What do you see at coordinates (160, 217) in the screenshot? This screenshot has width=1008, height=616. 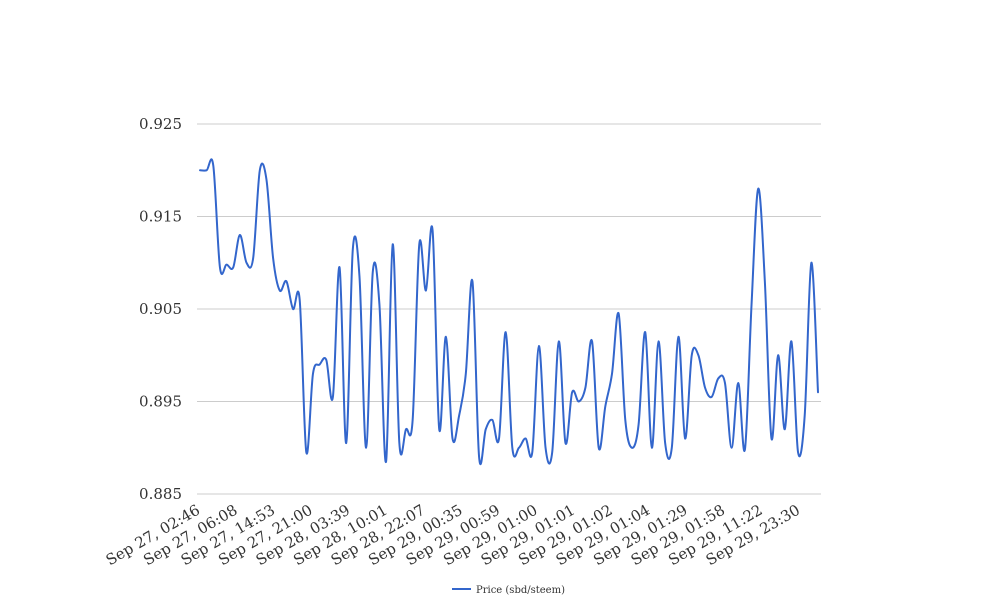 I see `y-tick-label: 0.915` at bounding box center [160, 217].